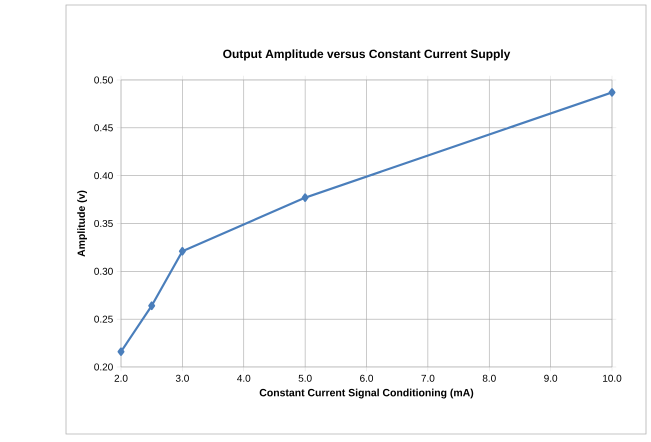 This screenshot has width=651, height=442. Describe the element at coordinates (612, 378) in the screenshot. I see `x-tick-label: 10.0` at that location.